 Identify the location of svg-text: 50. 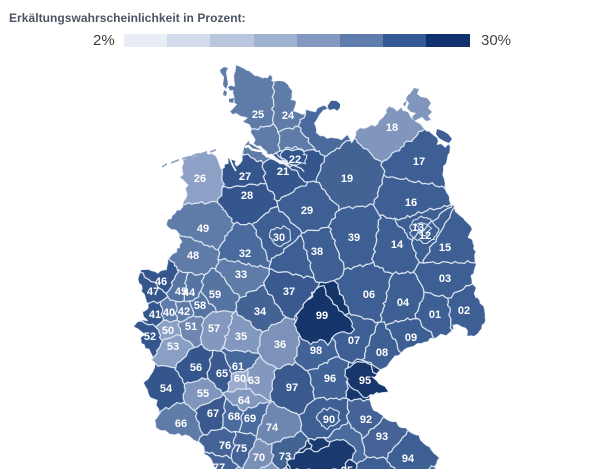
(168, 331).